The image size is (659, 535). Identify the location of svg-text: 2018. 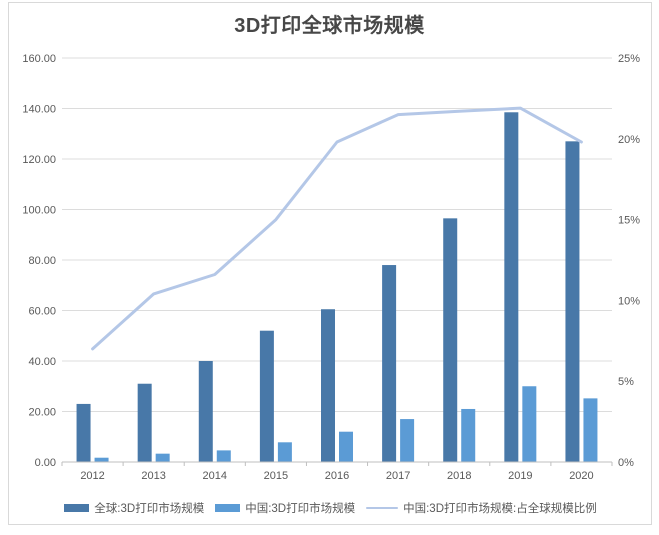
(459, 476).